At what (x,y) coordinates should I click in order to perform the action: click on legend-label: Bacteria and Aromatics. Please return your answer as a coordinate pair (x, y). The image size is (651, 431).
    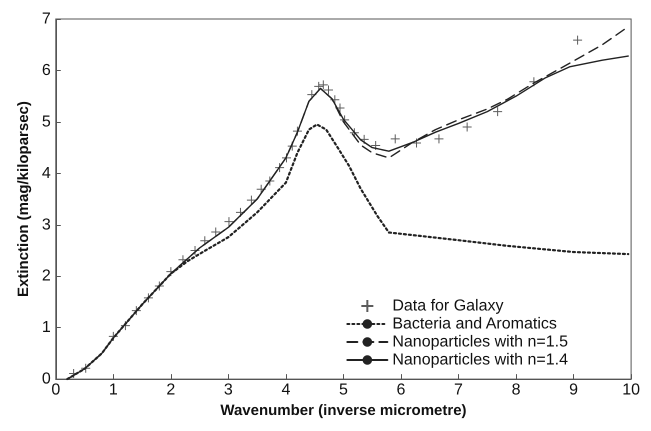
    Looking at the image, I should click on (474, 324).